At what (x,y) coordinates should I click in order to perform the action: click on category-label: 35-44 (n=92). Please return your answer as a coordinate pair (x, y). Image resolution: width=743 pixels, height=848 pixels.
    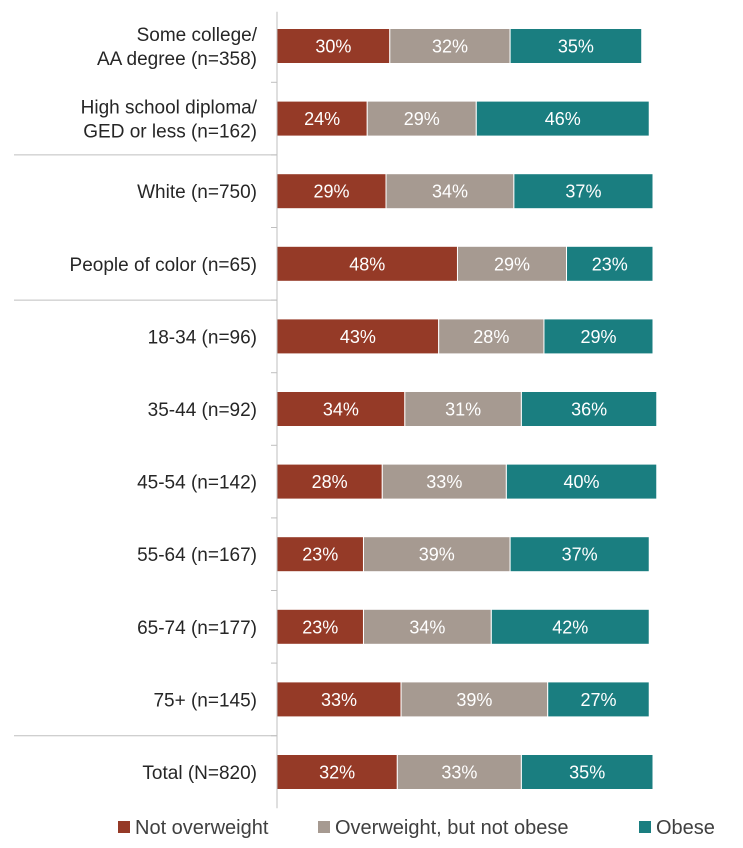
    Looking at the image, I should click on (202, 410).